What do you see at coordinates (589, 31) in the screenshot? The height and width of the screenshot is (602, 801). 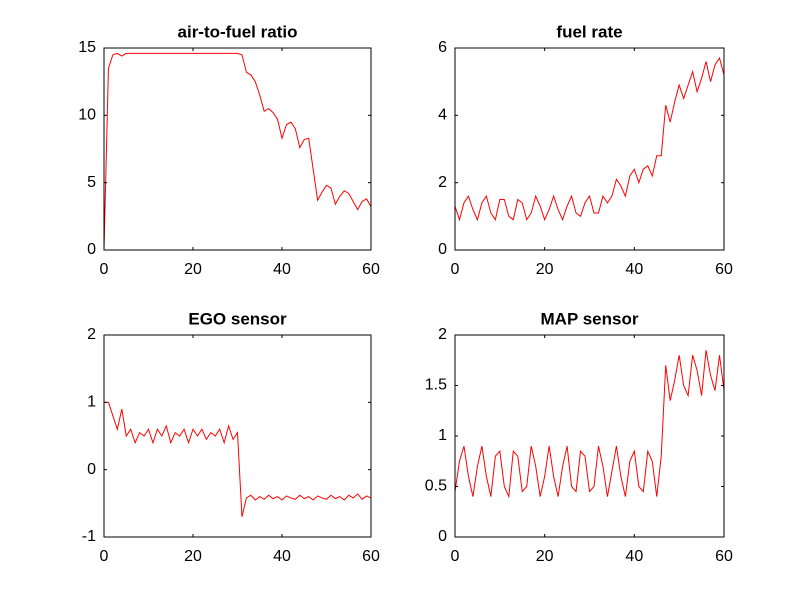 I see `chart-title: fuel rate` at bounding box center [589, 31].